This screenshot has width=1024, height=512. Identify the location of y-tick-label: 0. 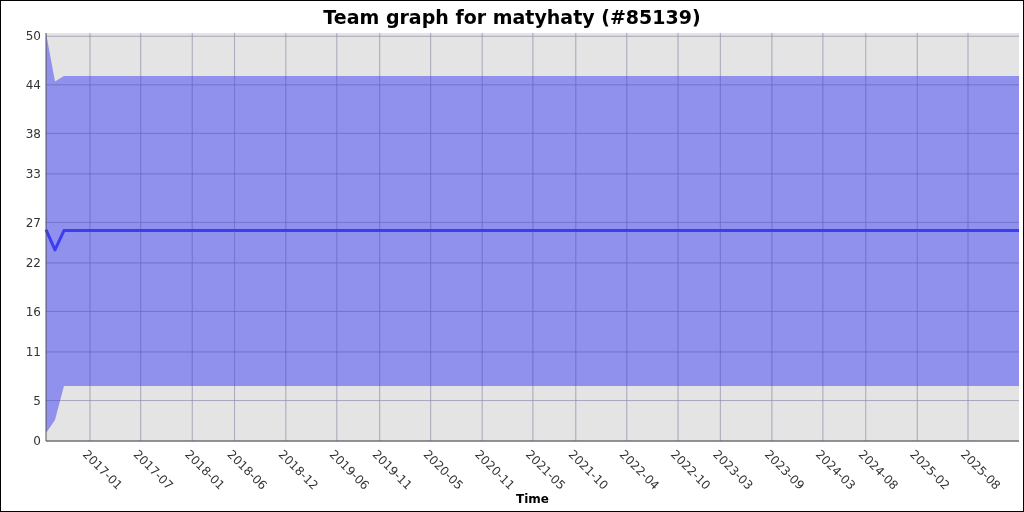
(37, 441).